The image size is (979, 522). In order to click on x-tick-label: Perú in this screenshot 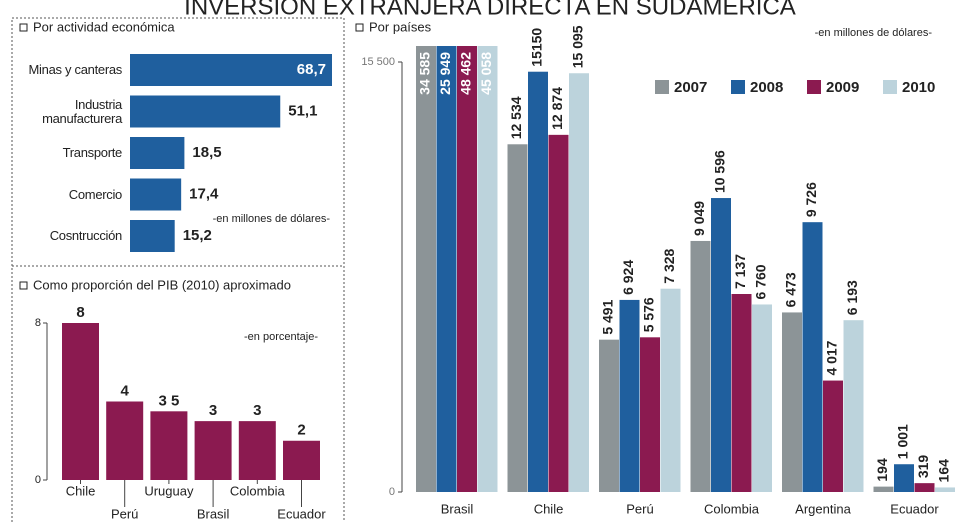, I will do `click(639, 508)`.